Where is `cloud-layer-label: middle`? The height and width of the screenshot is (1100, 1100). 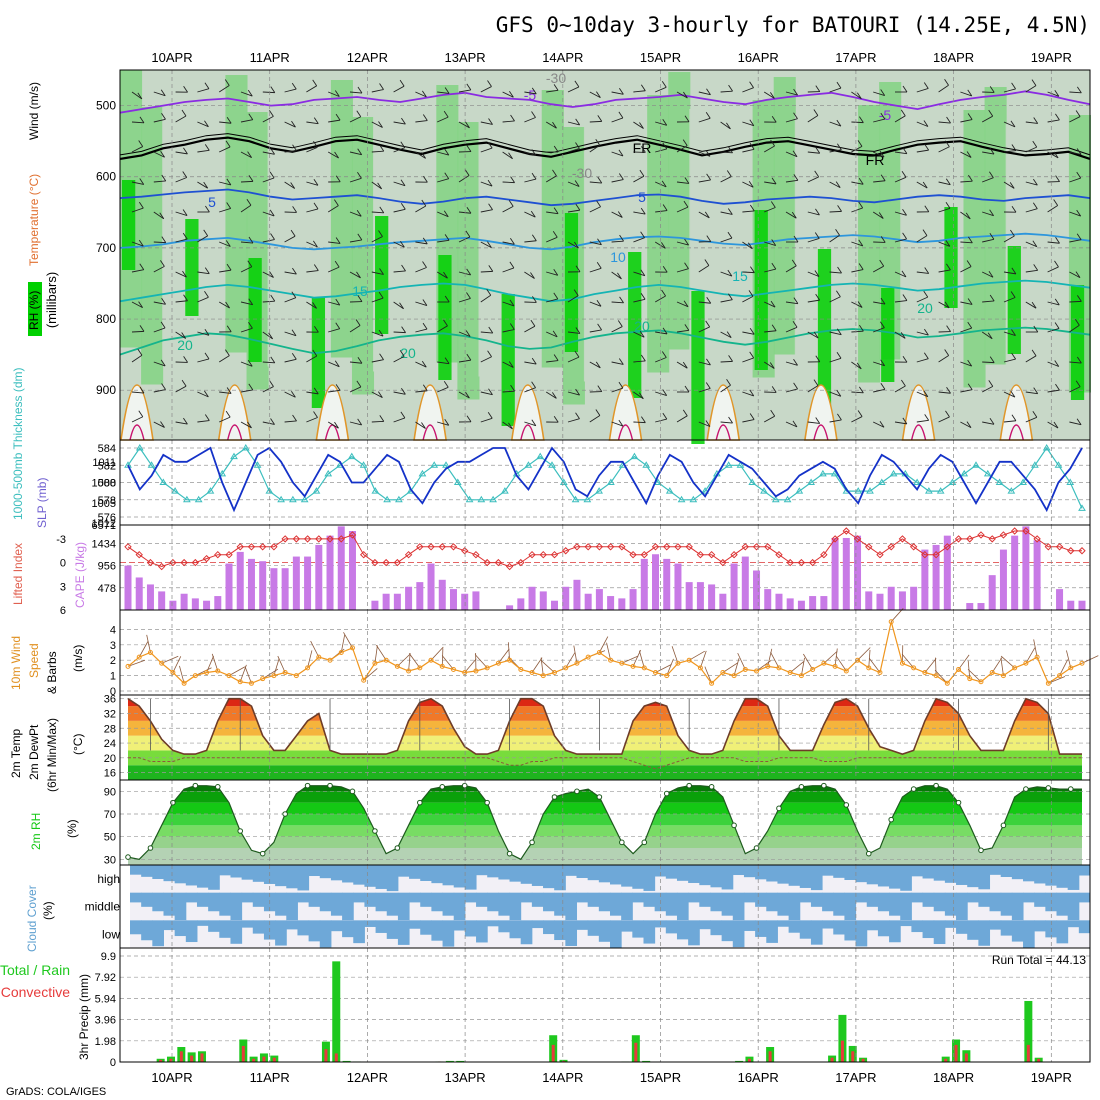
cloud-layer-label: middle is located at coordinates (103, 907).